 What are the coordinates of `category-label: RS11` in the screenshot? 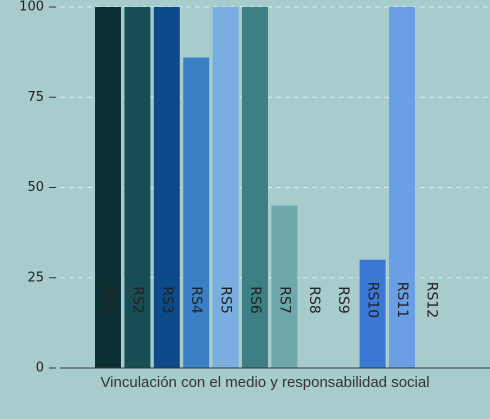 It's located at (402, 300).